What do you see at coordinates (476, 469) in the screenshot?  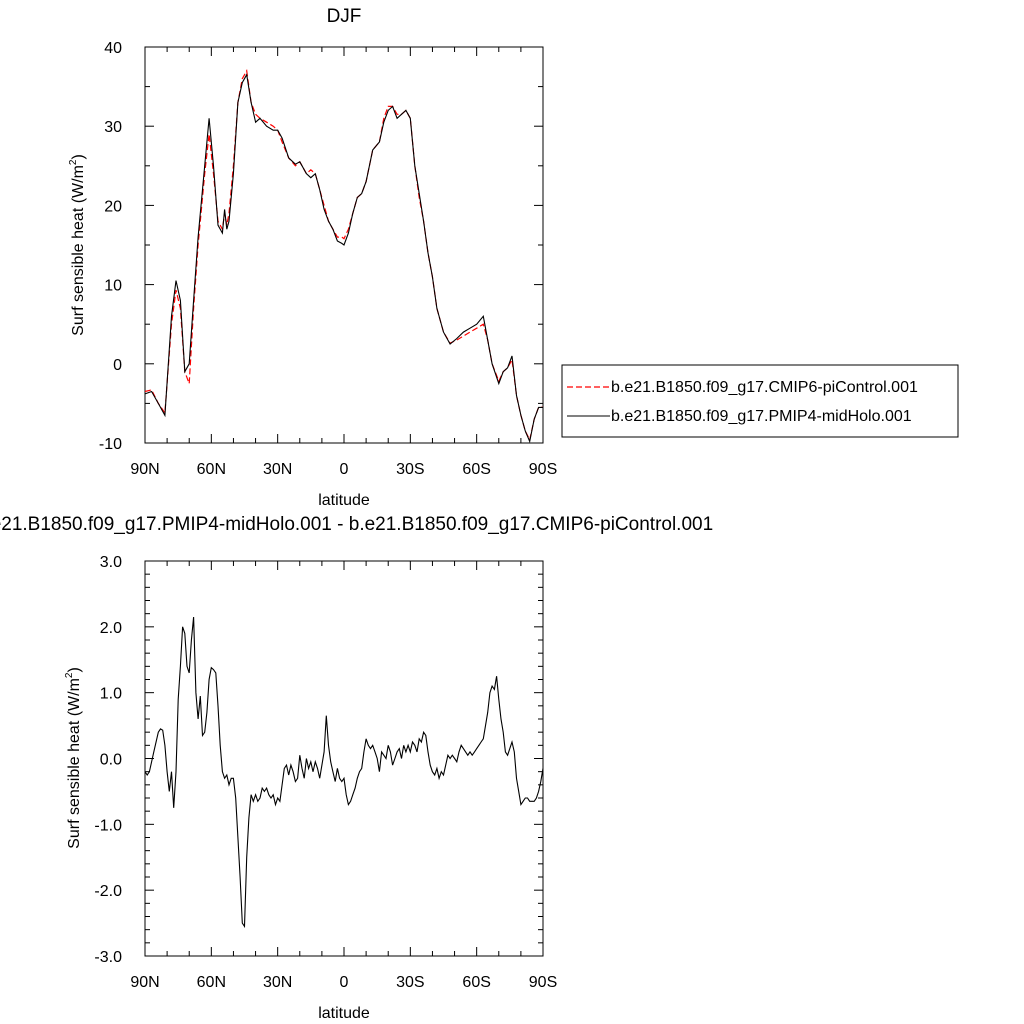 I see `top-x-tick-label-60s: 60S` at bounding box center [476, 469].